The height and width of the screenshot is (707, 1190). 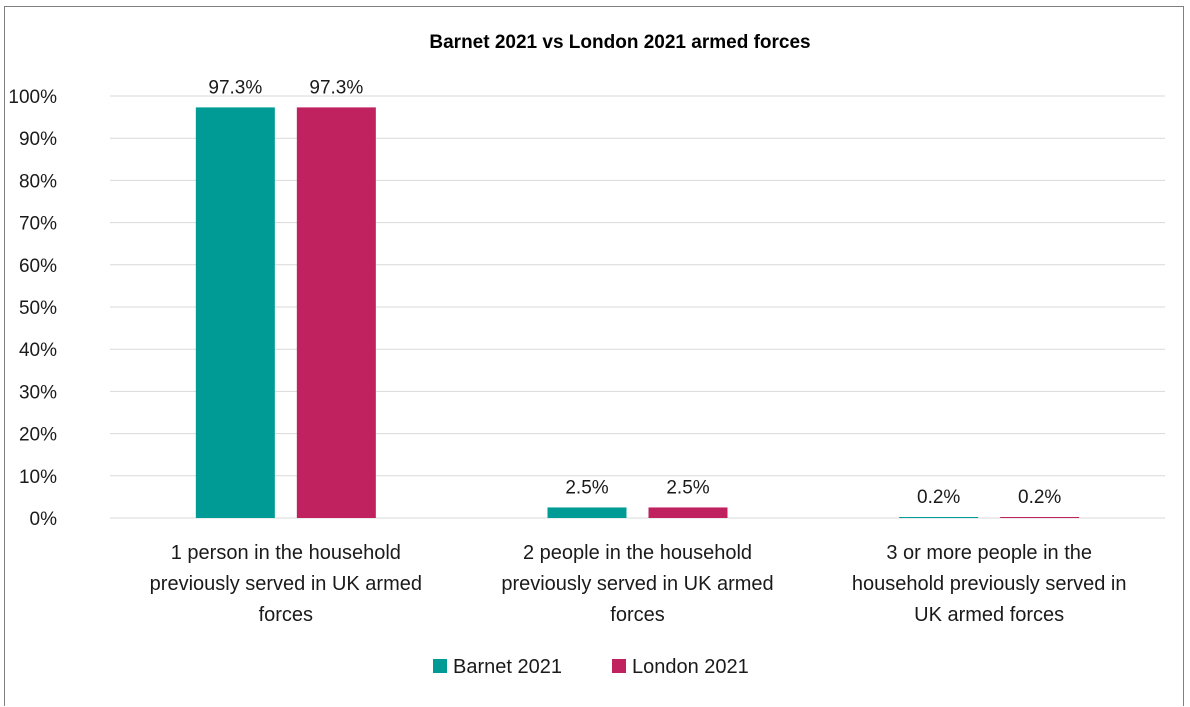 I want to click on y-tick-label: 20%, so click(x=38, y=435).